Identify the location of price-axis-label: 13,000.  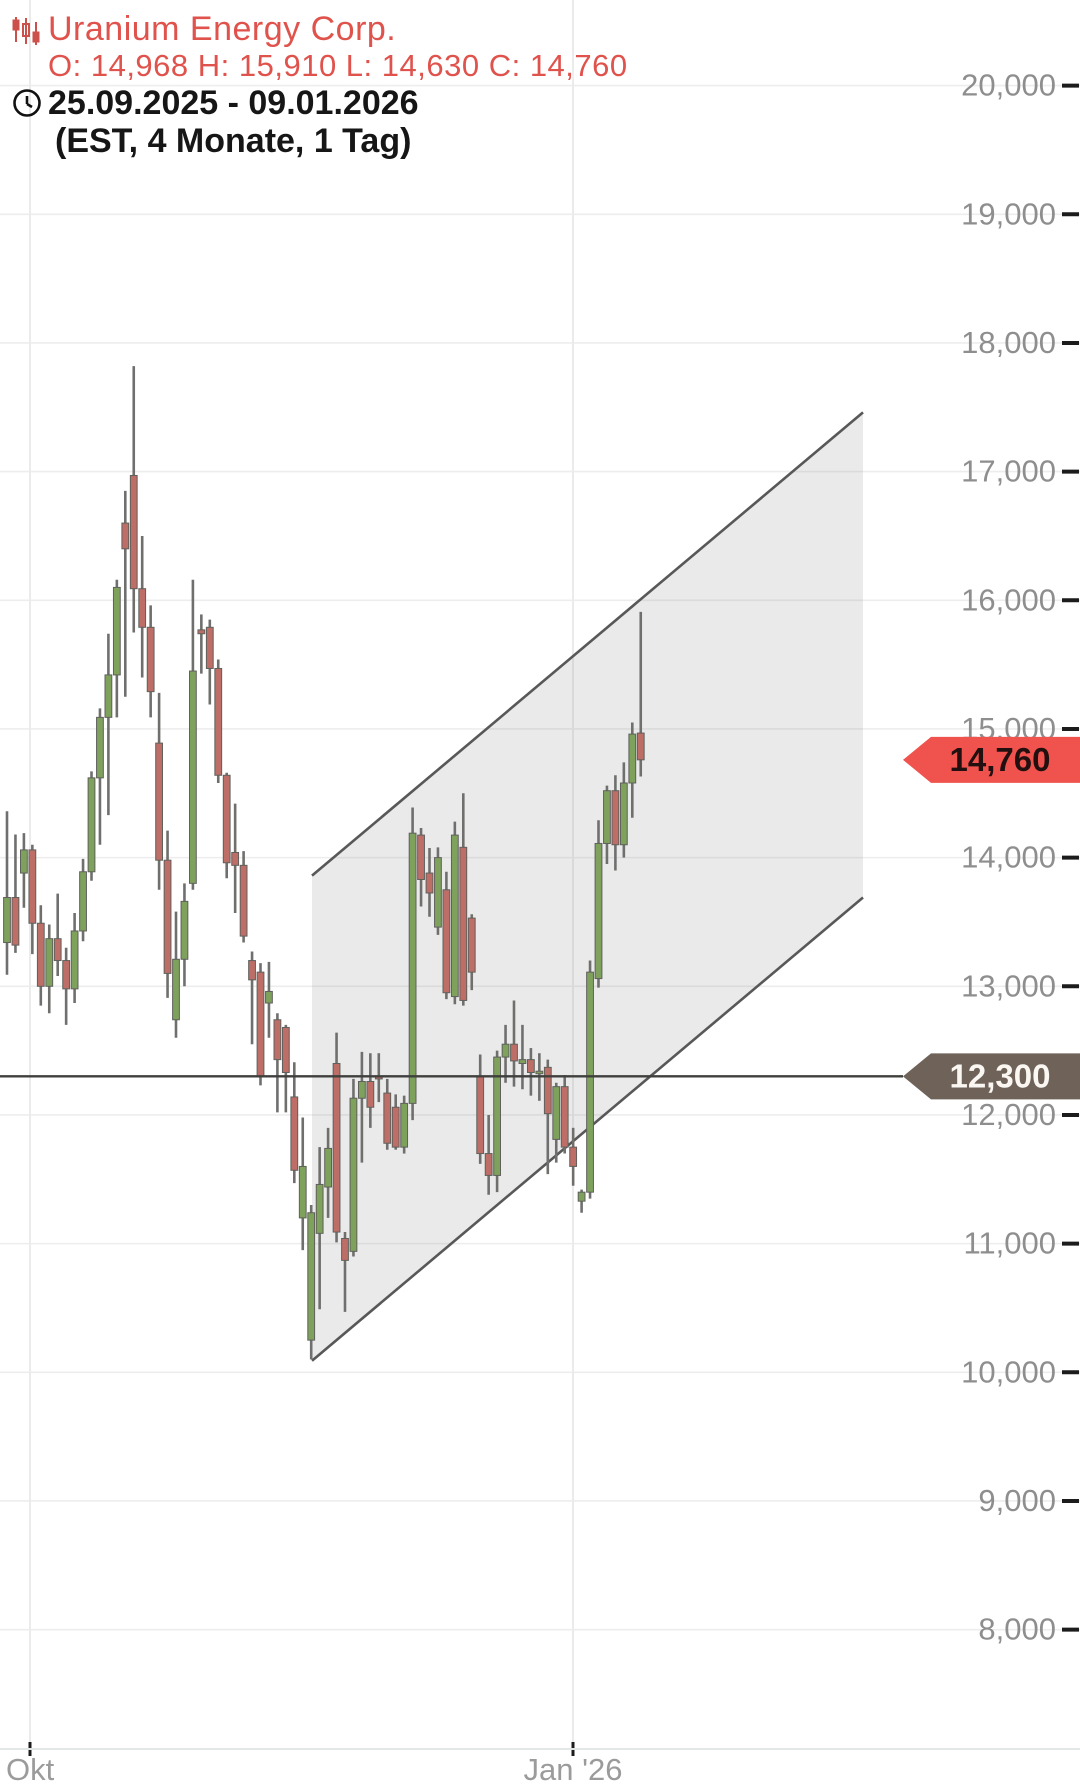
(1008, 985).